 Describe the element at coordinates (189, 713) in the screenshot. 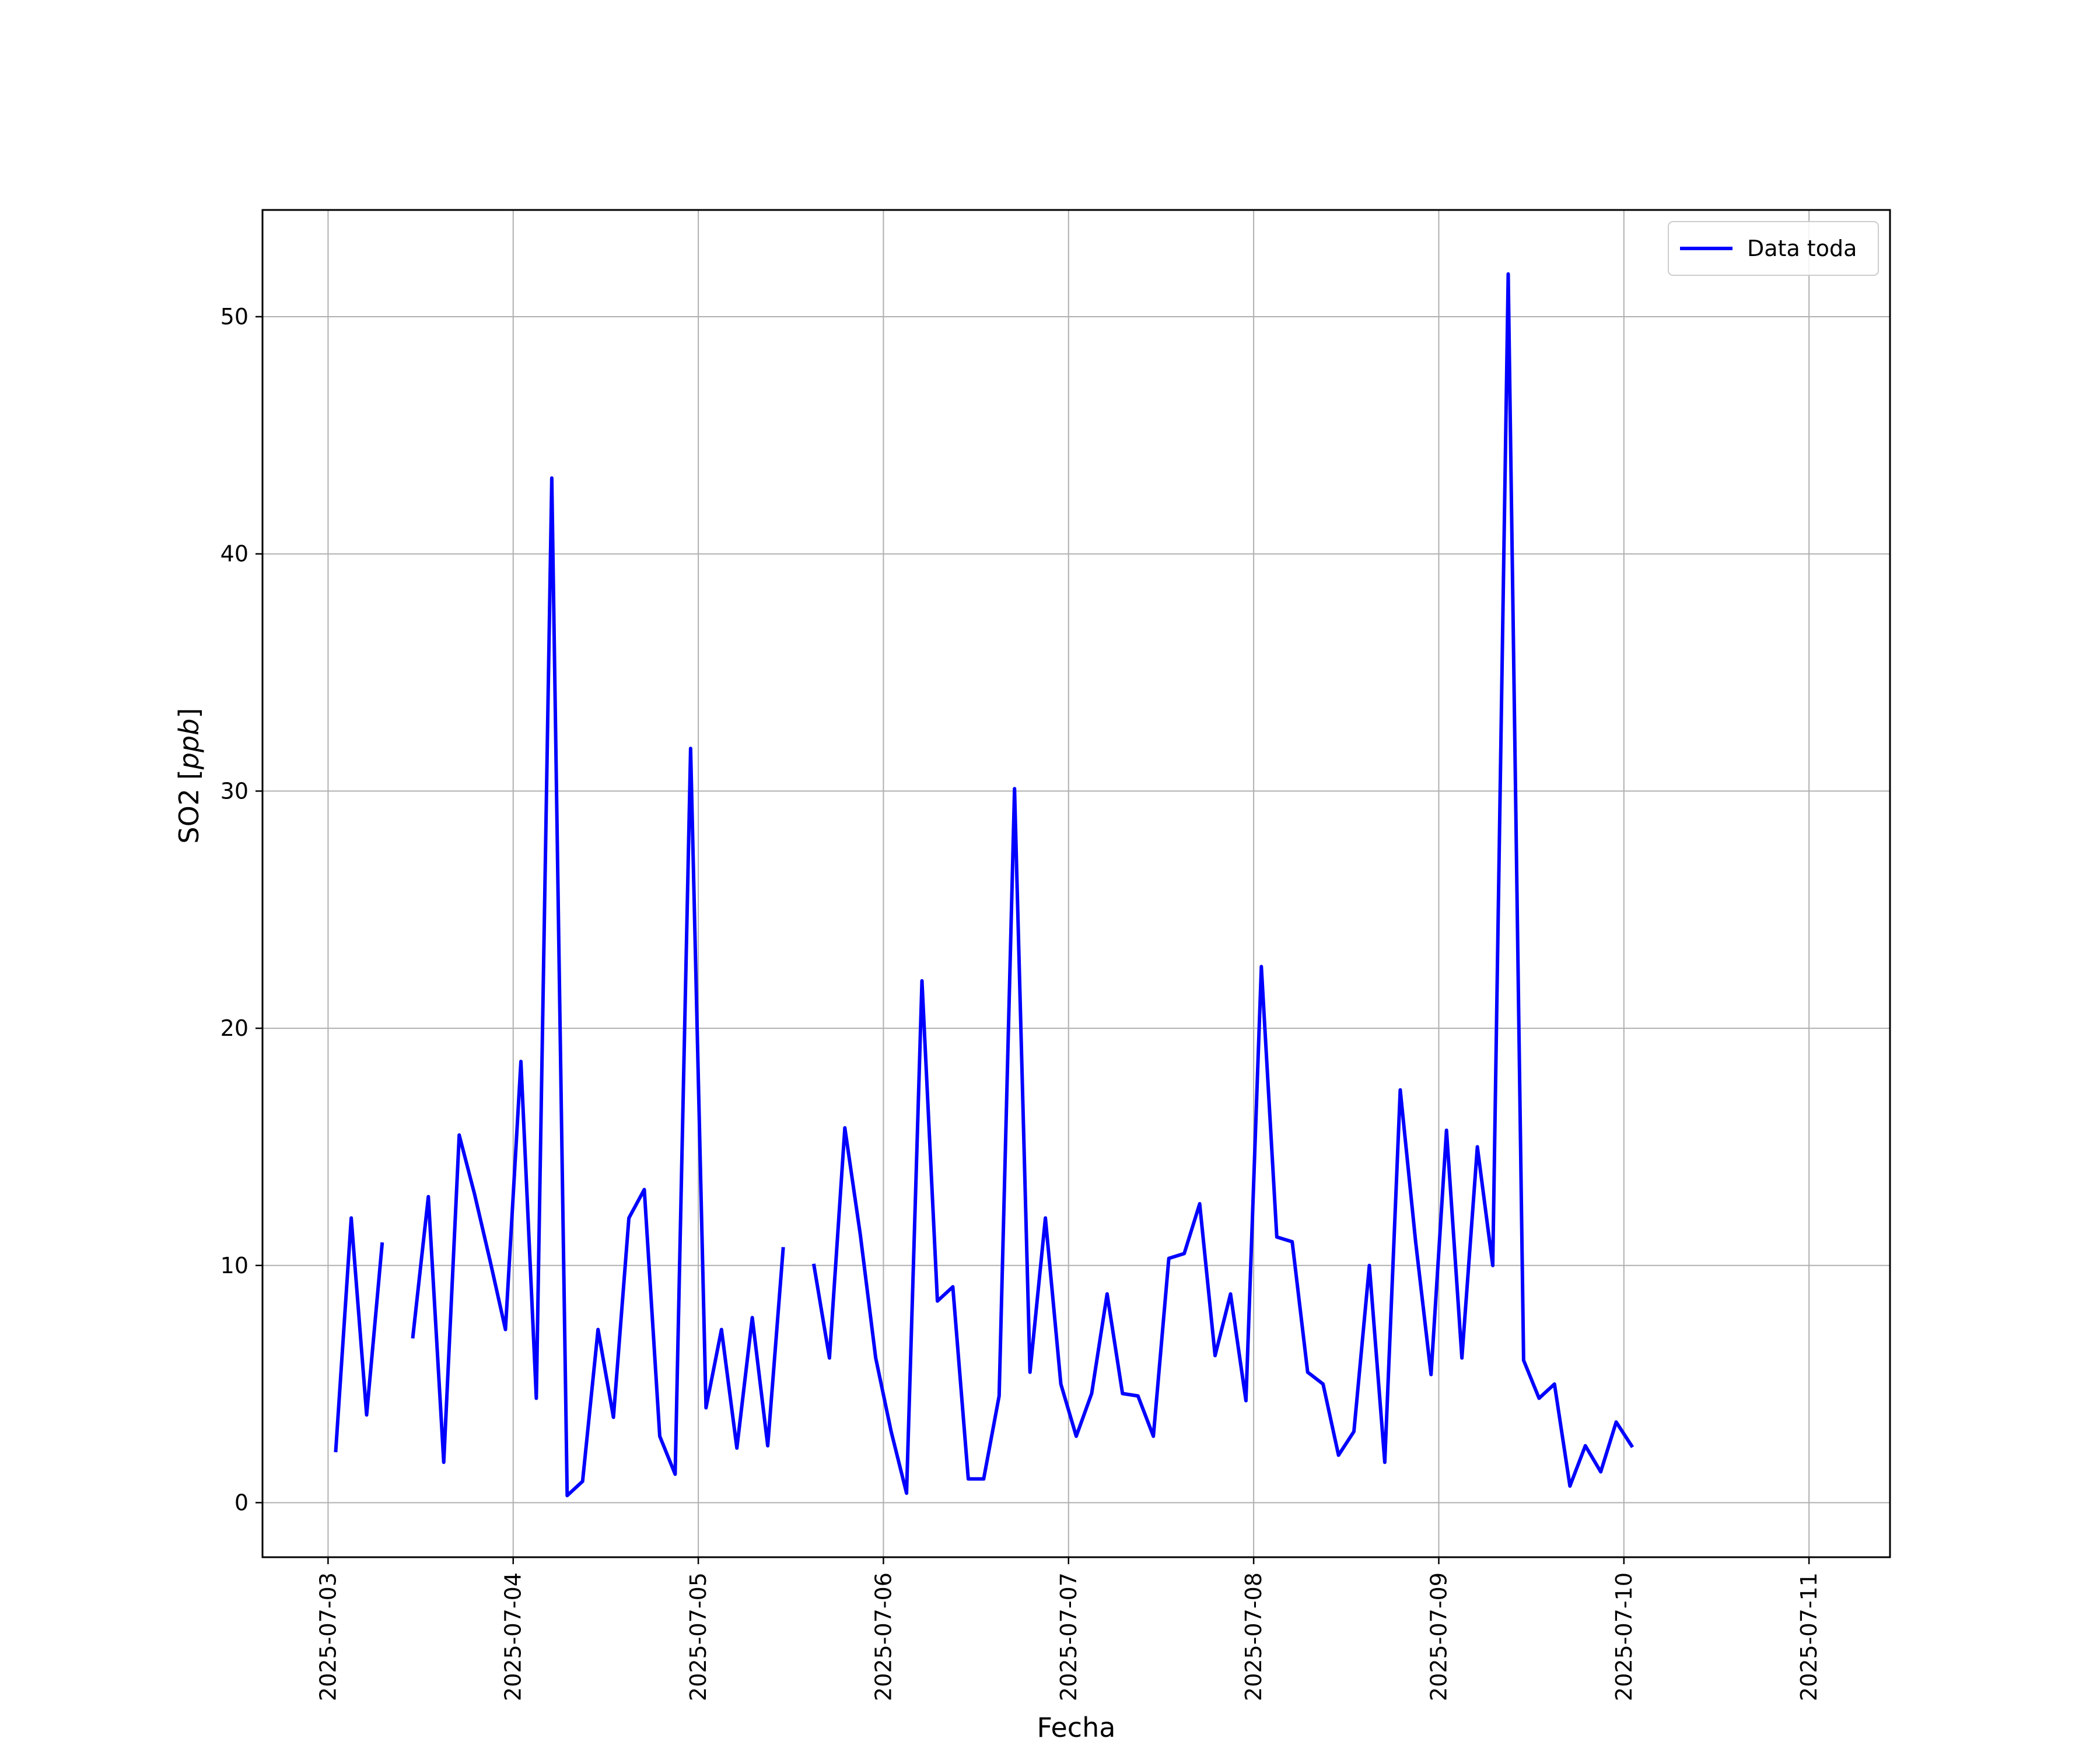

I see `y-axis-label-close: ]` at that location.